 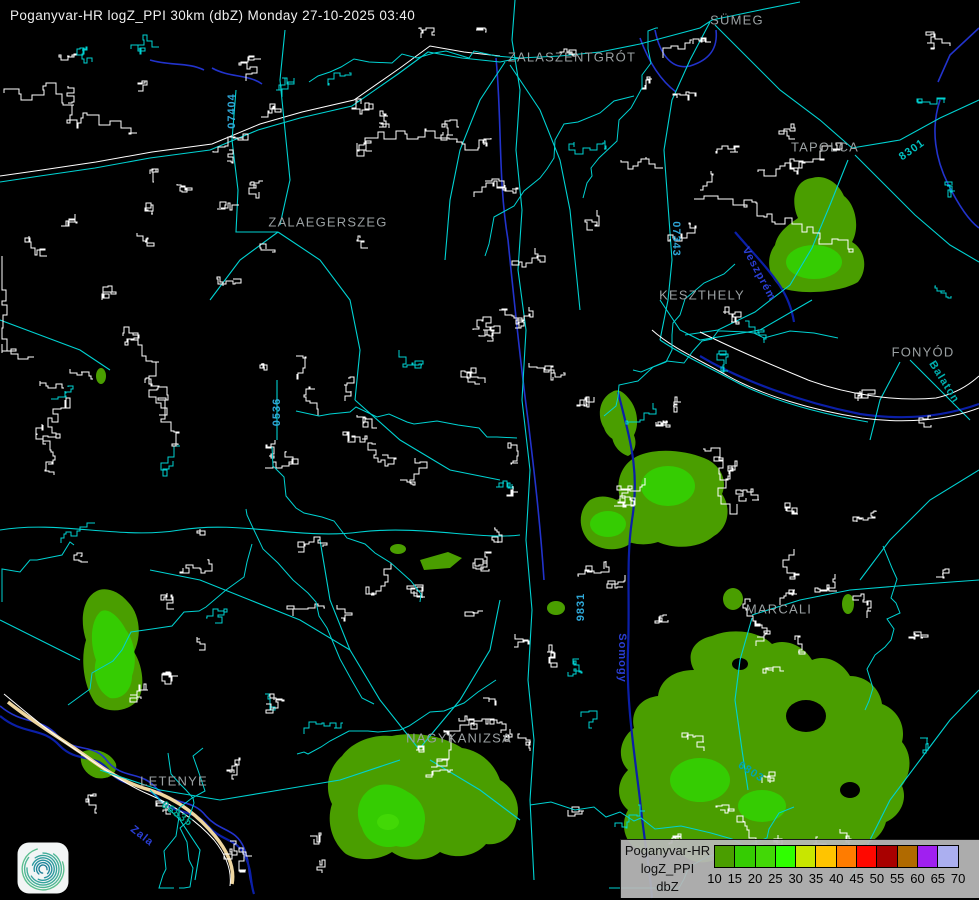 What do you see at coordinates (825, 147) in the screenshot?
I see `city-label: TAPOLCA` at bounding box center [825, 147].